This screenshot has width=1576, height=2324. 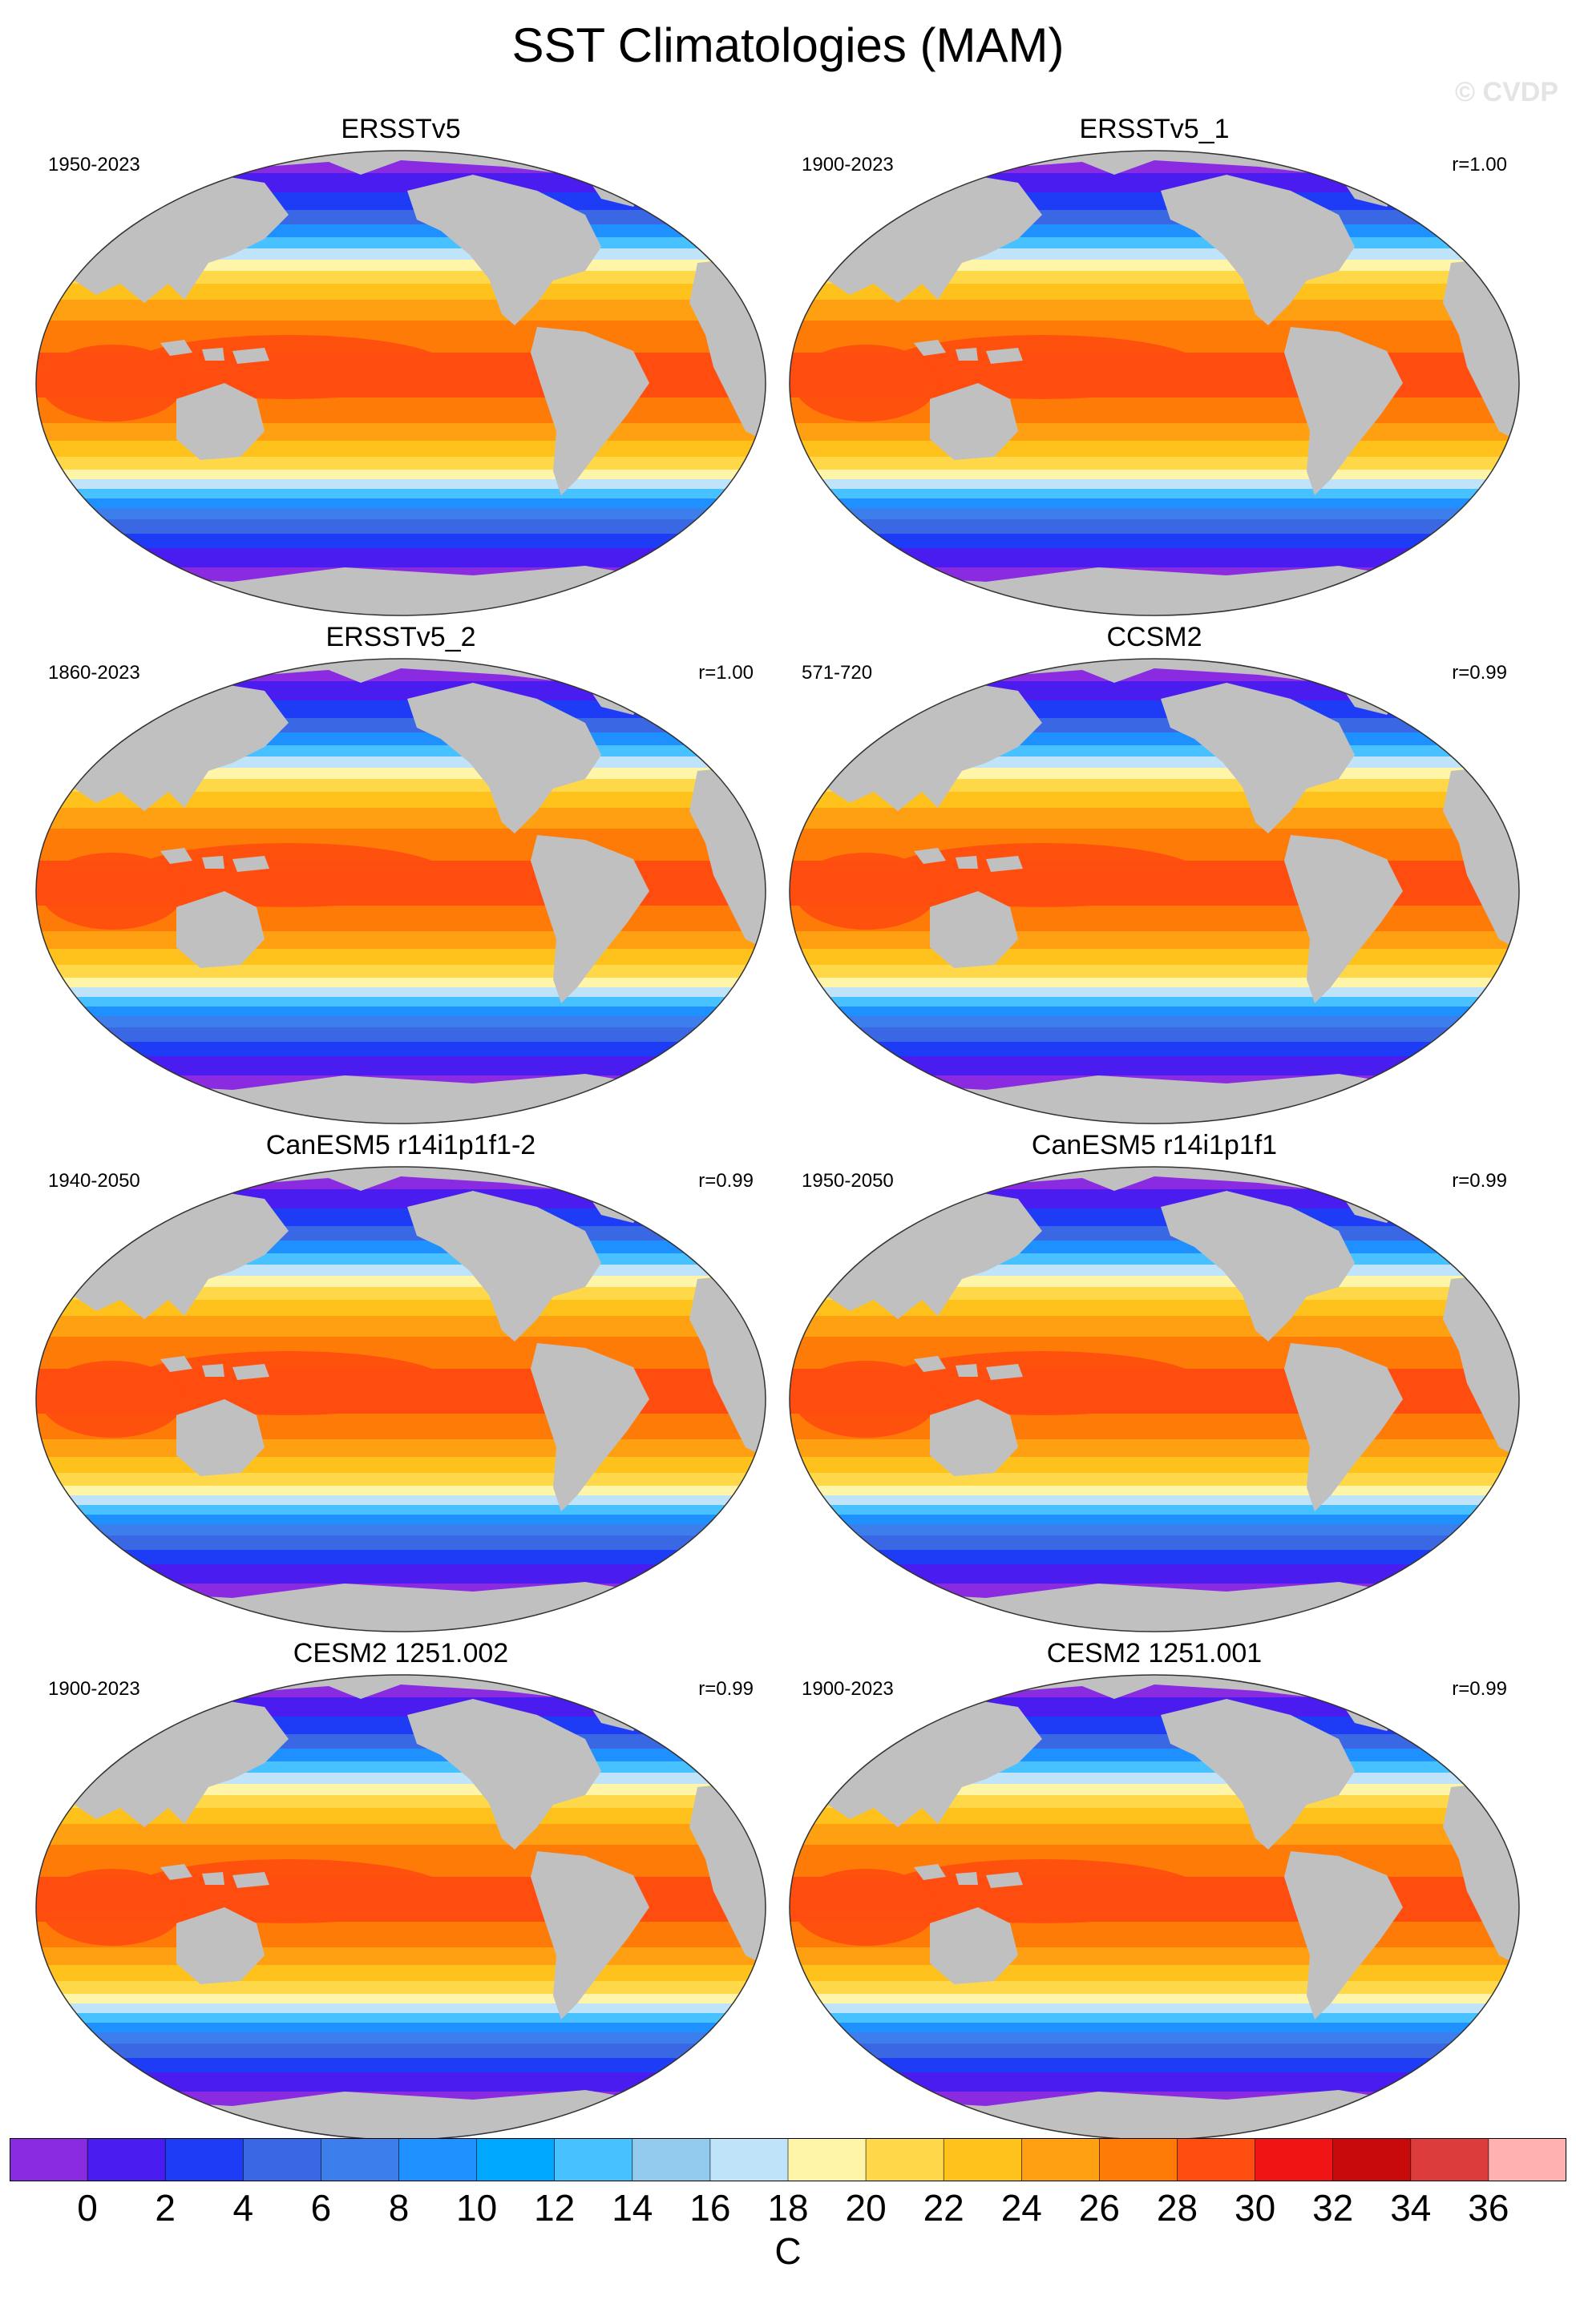 I want to click on map-panel: CESM2 1251.001 1900-2023 r=0.99, so click(x=1154, y=1894).